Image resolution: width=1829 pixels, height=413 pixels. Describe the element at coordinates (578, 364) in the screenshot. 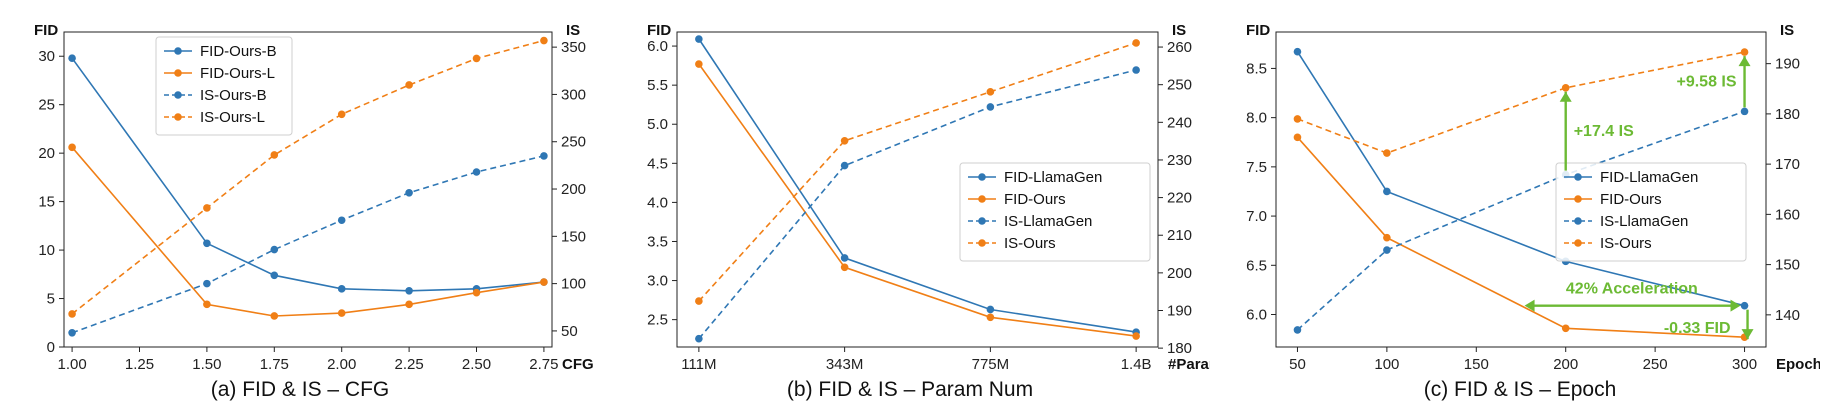

I see `x-axis-title: CFG` at that location.